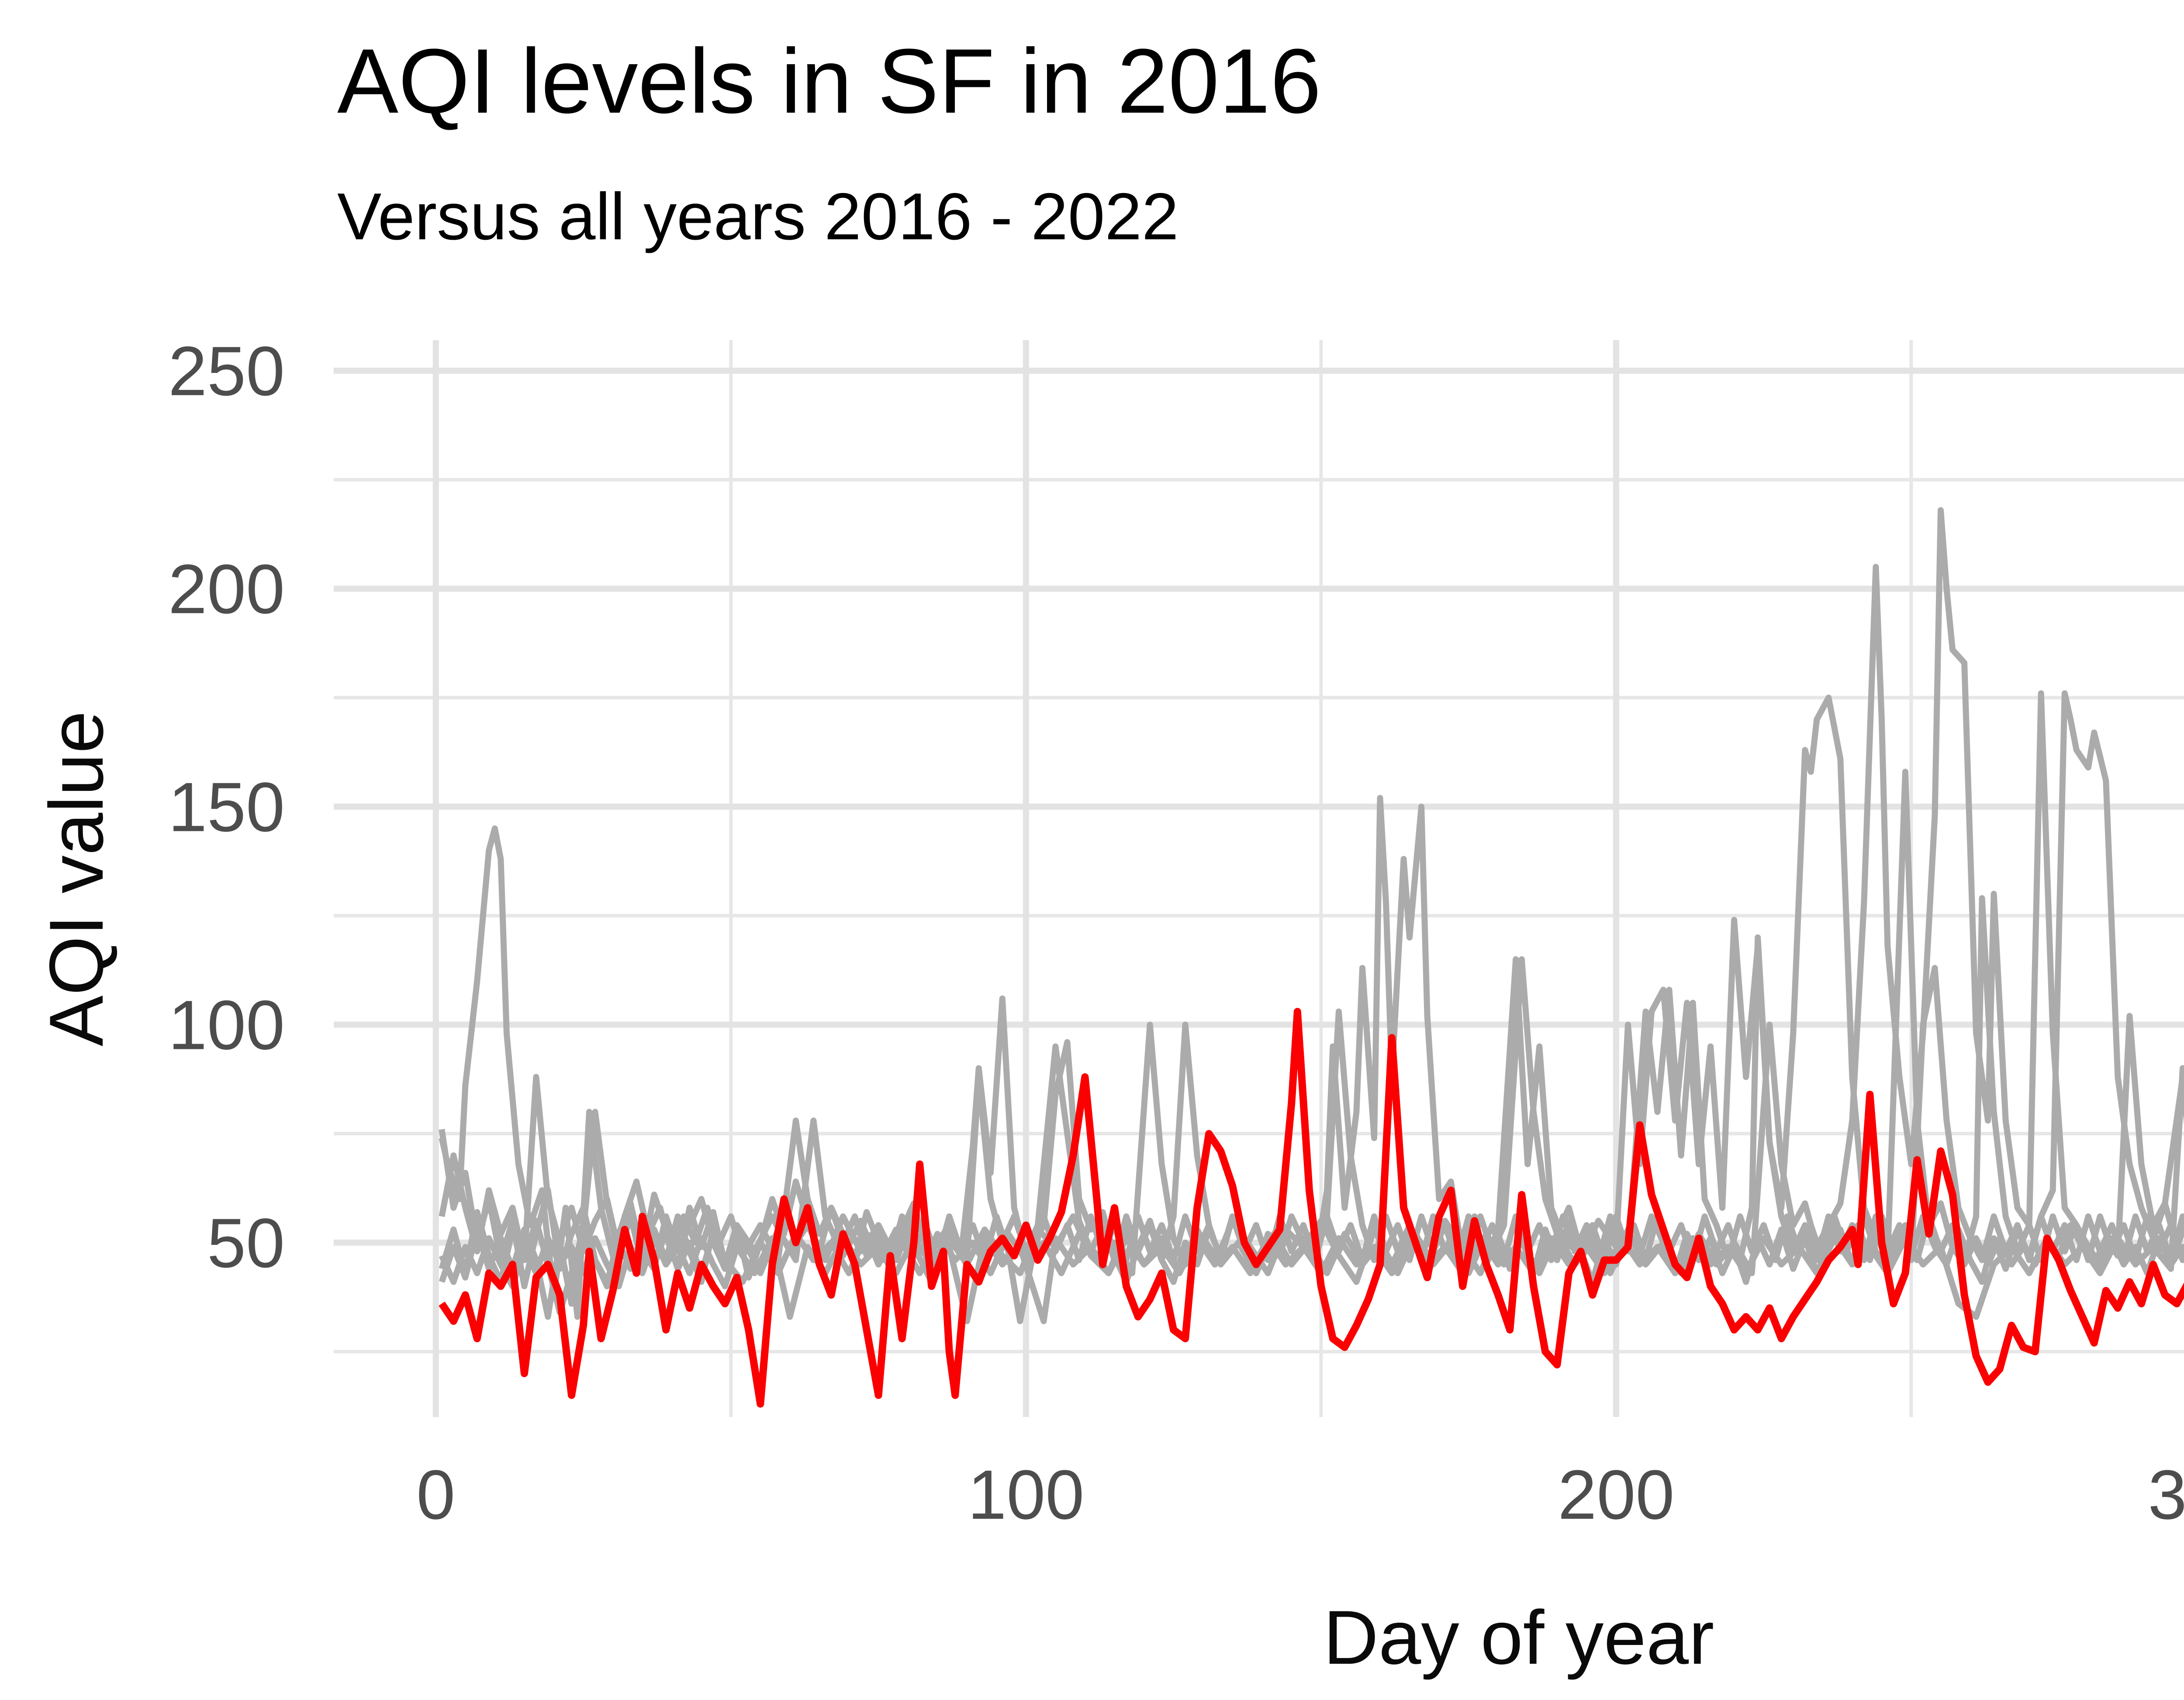 The width and height of the screenshot is (2184, 1700). I want to click on x-tick-label: 100, so click(1026, 1495).